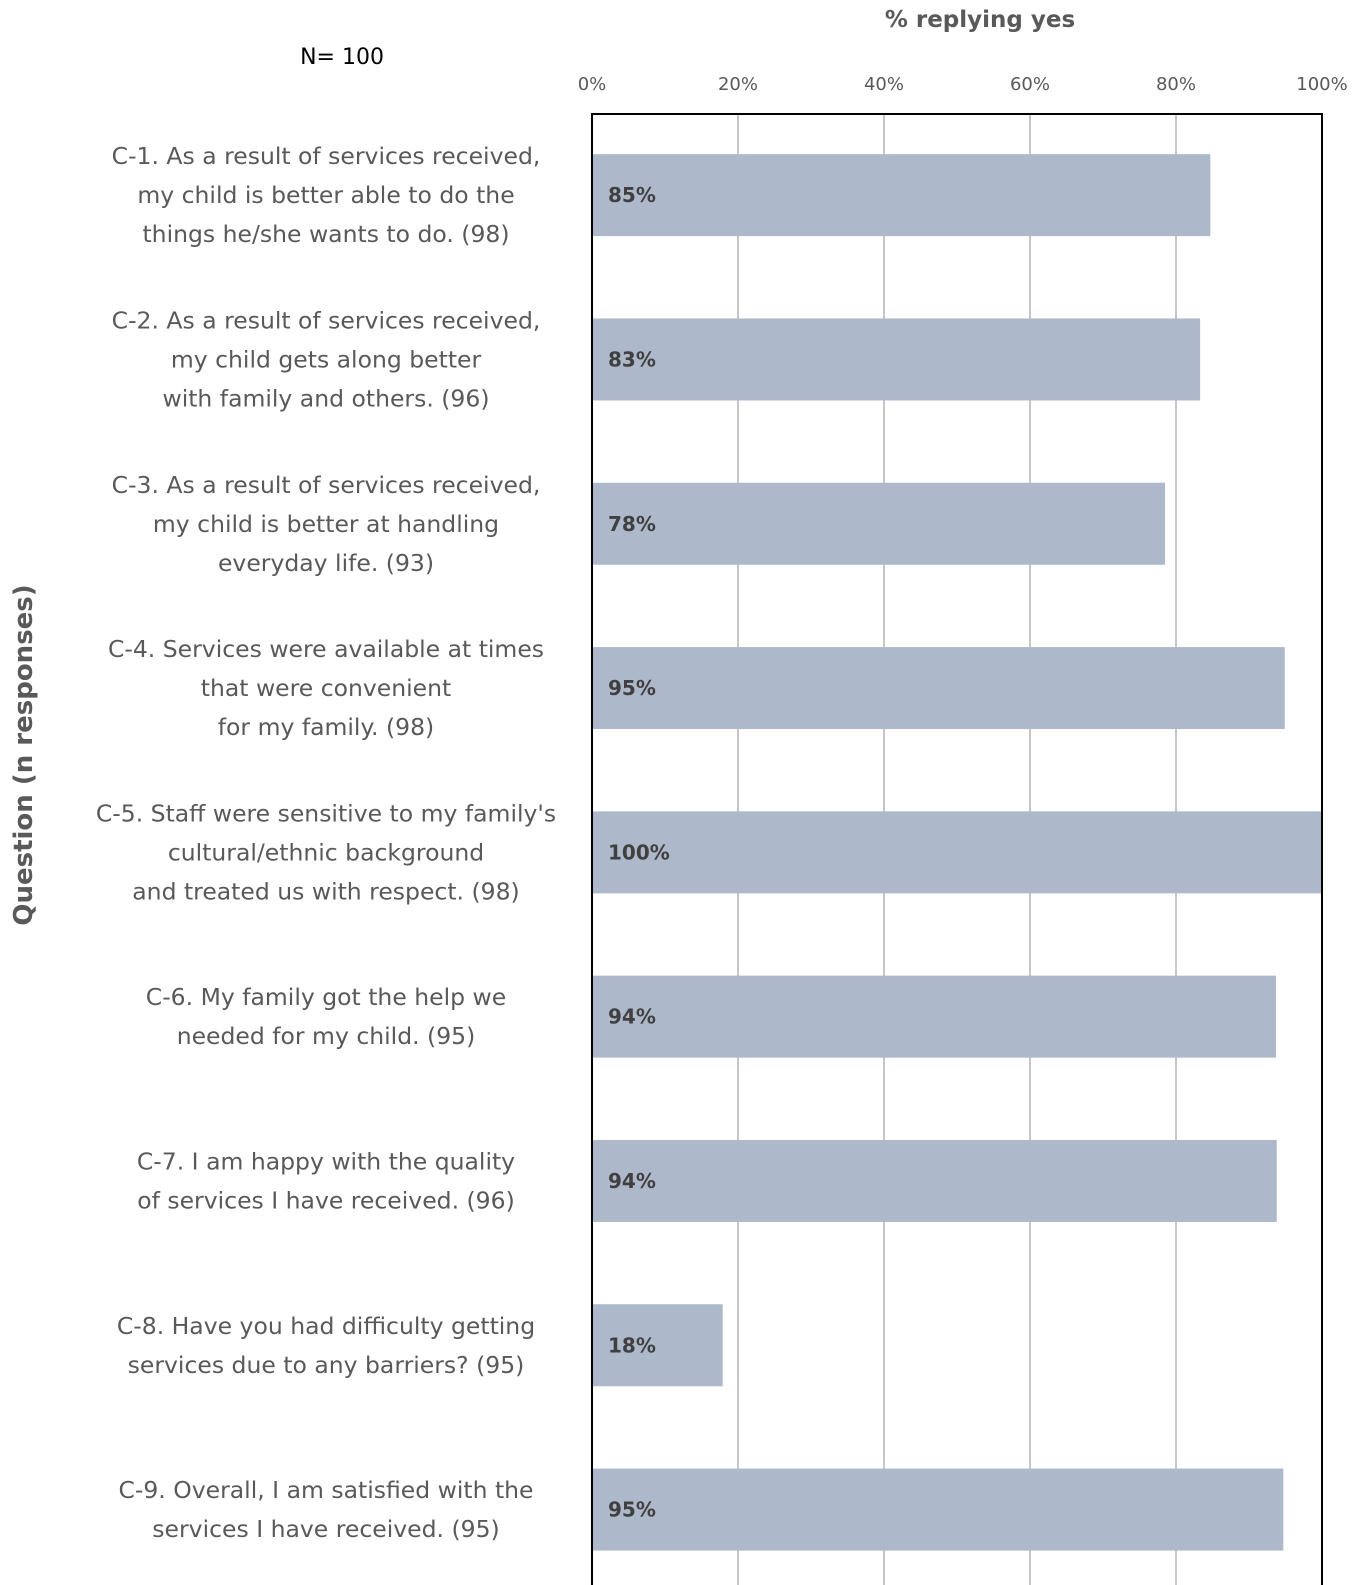  What do you see at coordinates (325, 1490) in the screenshot?
I see `category-label-line: C-9. Overall, I am satisfied with the` at bounding box center [325, 1490].